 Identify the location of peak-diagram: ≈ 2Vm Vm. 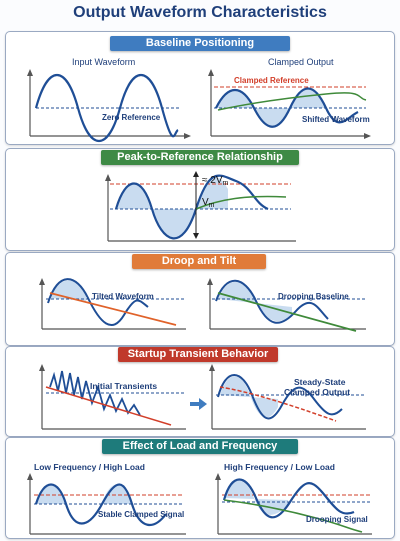
(200, 206).